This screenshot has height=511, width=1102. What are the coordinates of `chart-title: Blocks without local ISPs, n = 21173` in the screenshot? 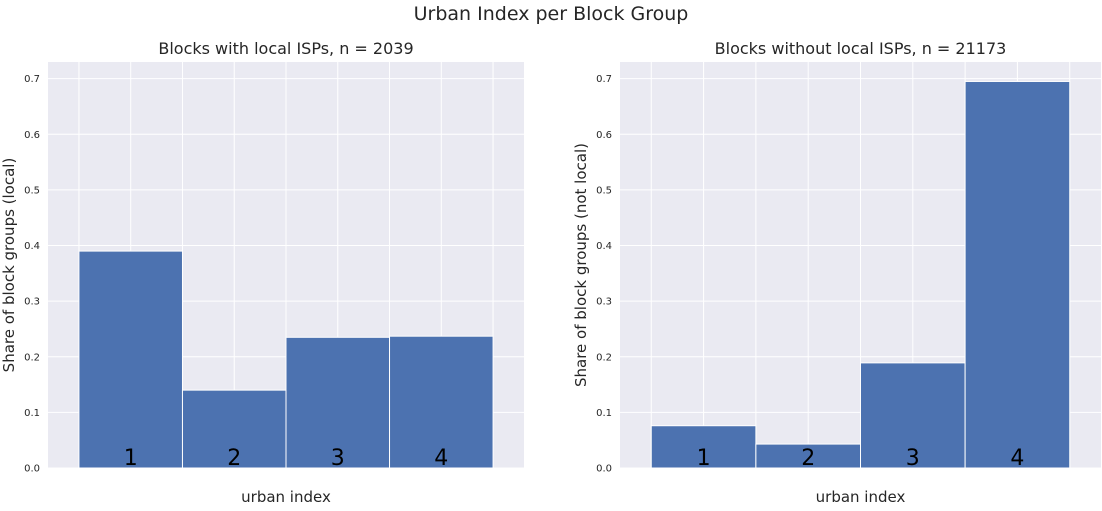 It's located at (861, 48).